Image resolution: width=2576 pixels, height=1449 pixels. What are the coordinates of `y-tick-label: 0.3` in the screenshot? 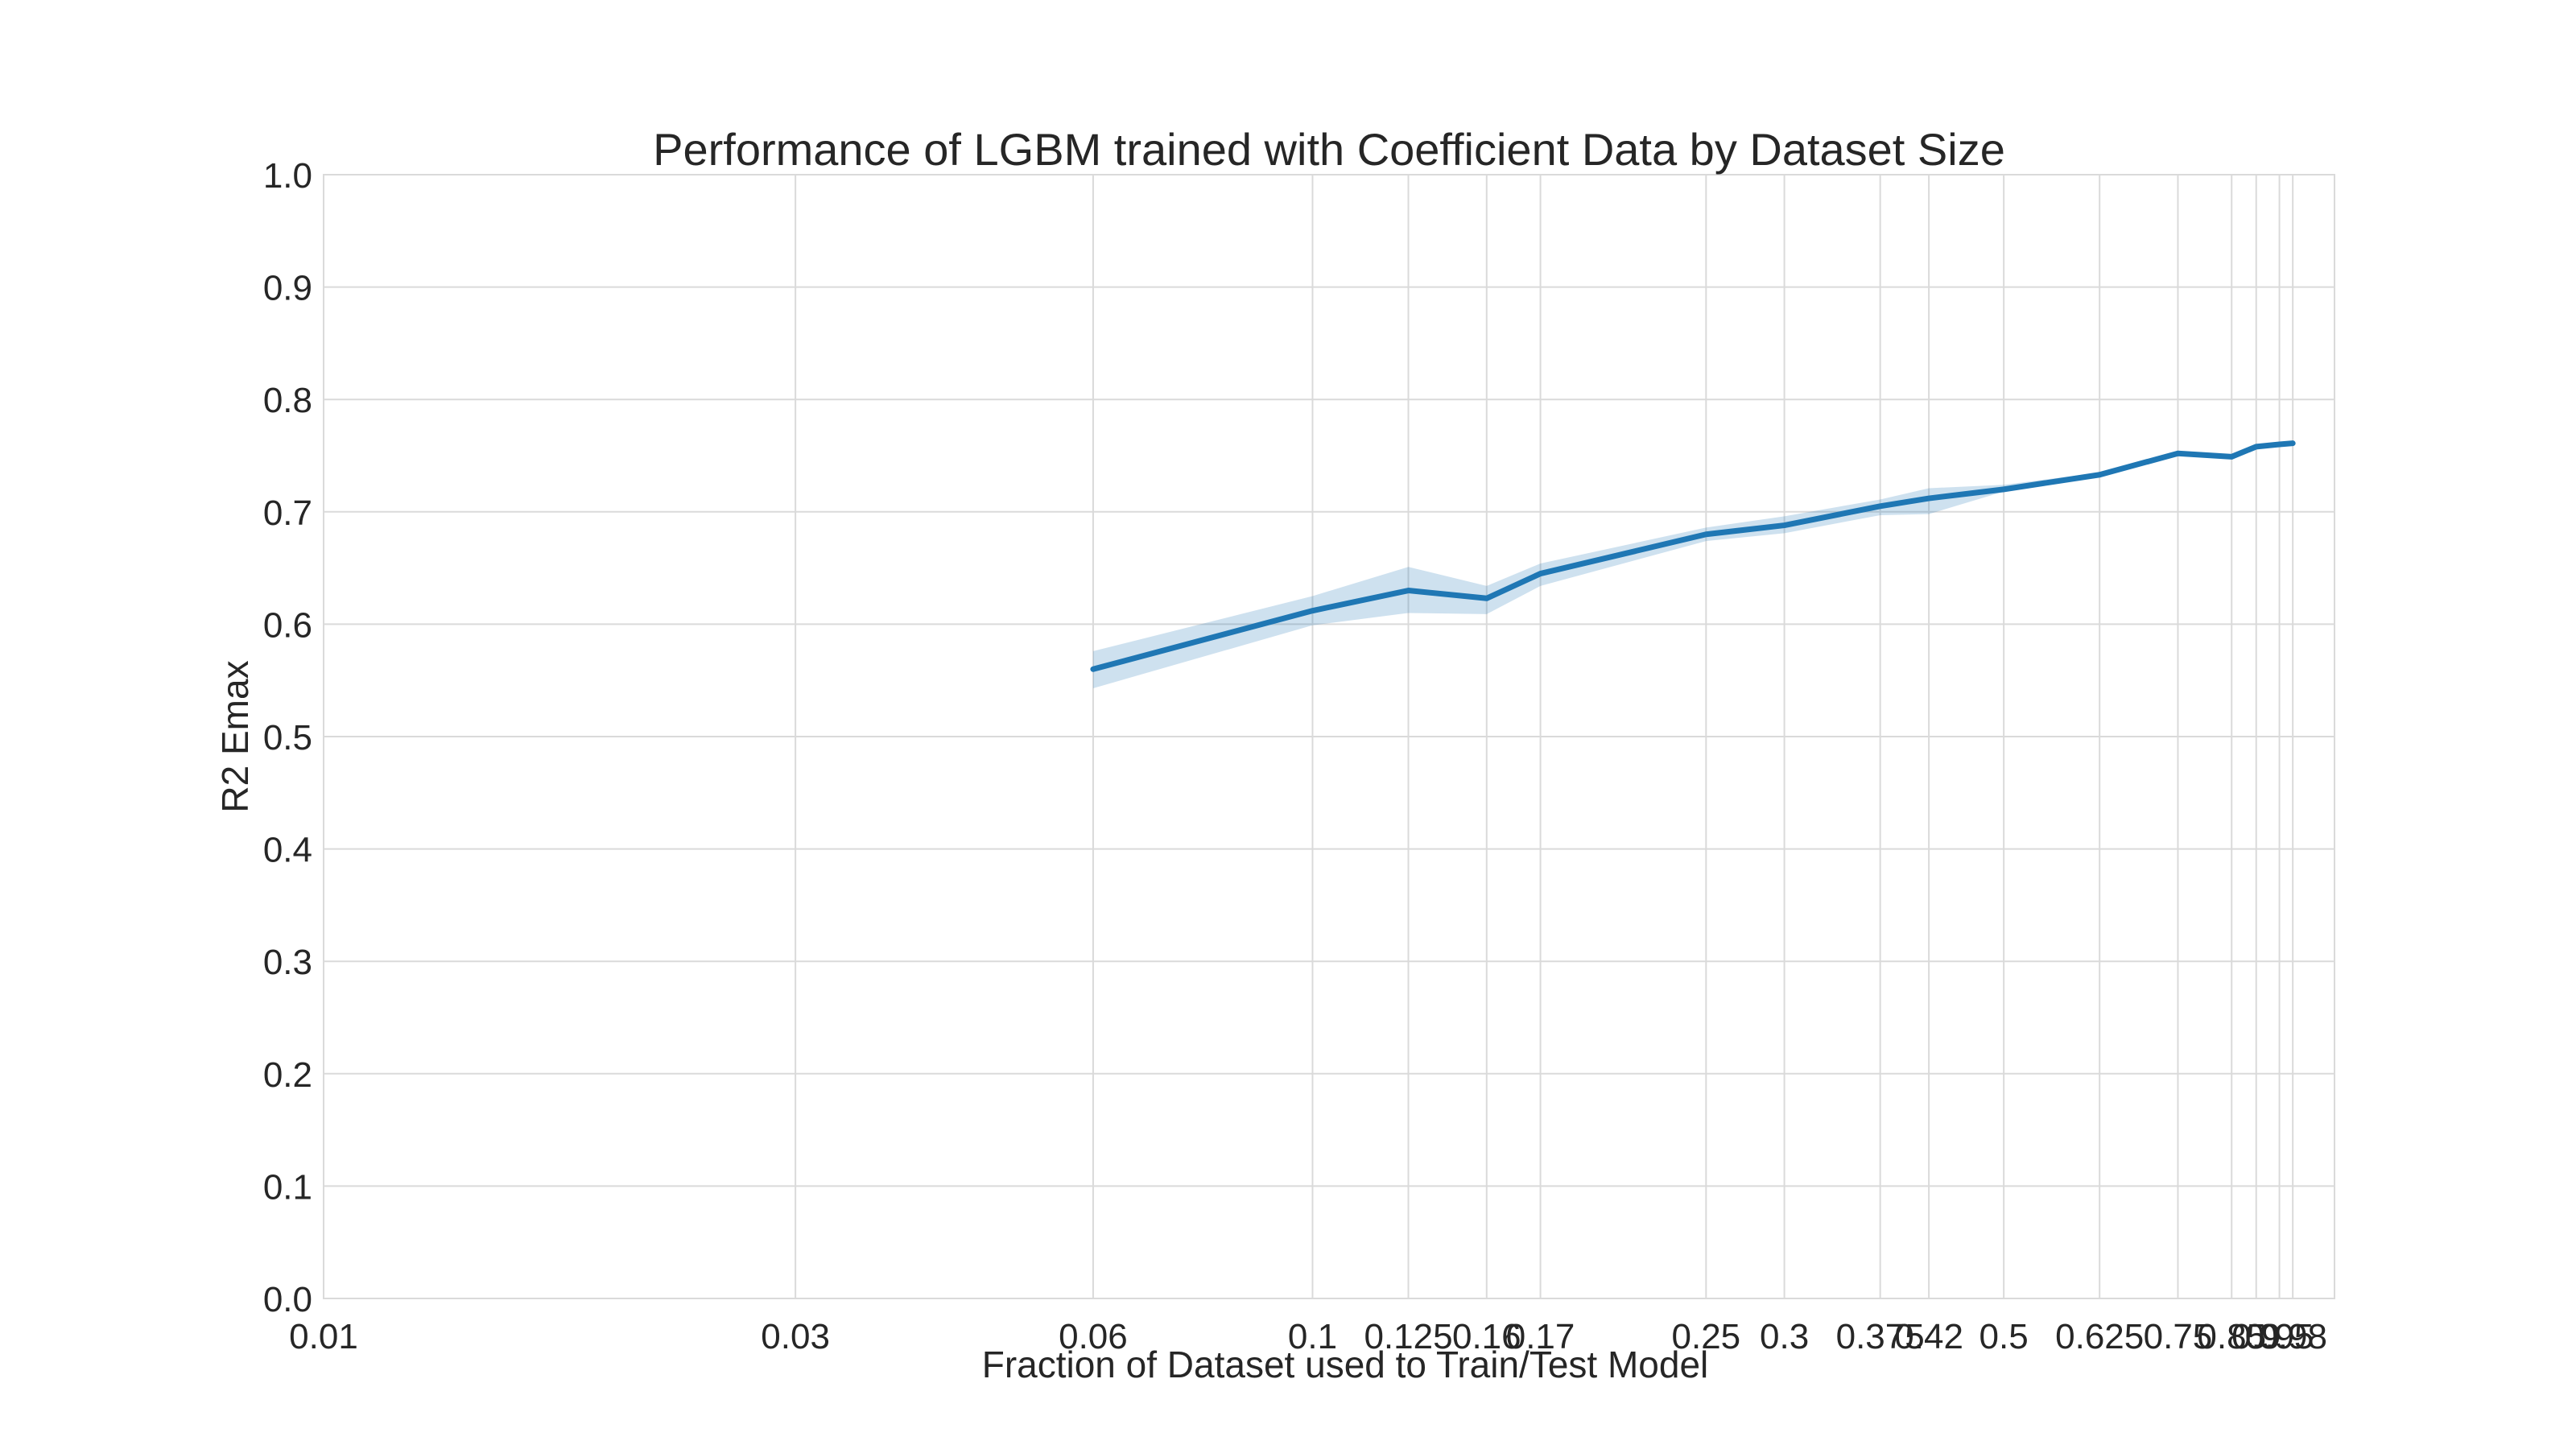 It's located at (287, 962).